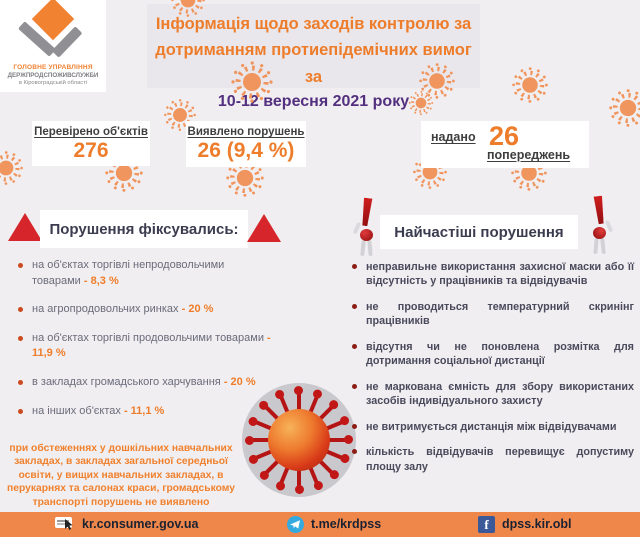 The image size is (640, 537). Describe the element at coordinates (486, 524) in the screenshot. I see `facebook-icon: f` at that location.